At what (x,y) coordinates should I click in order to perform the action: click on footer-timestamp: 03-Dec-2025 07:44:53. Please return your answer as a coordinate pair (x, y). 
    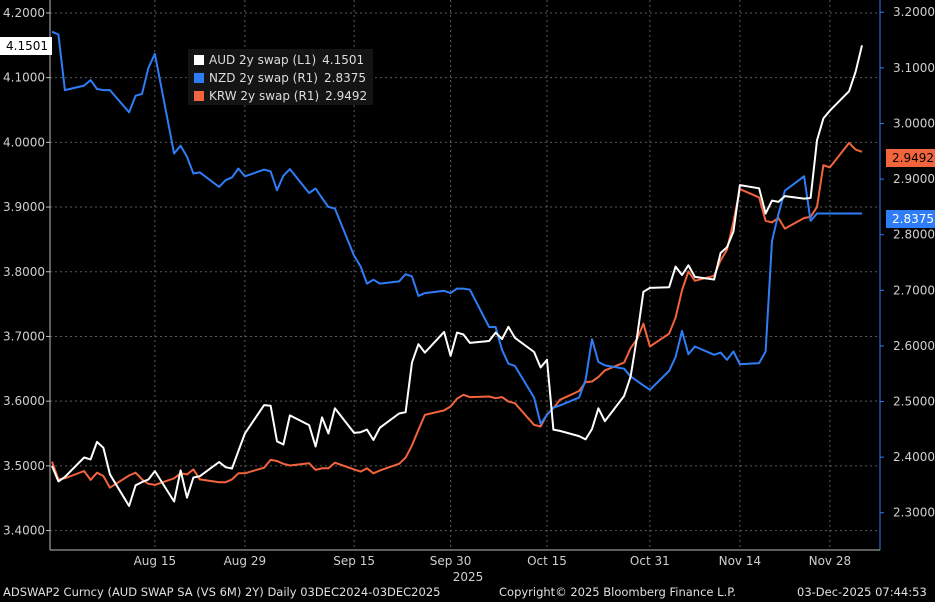
    Looking at the image, I should click on (862, 592).